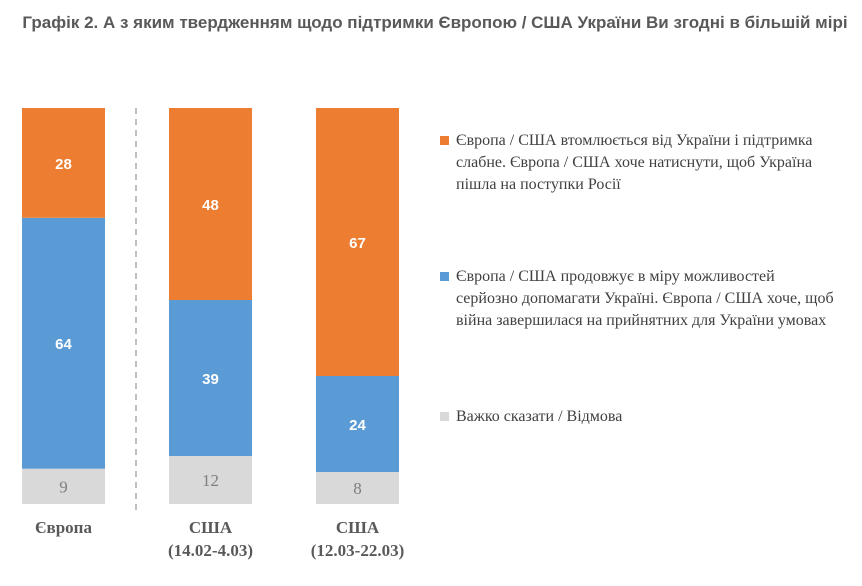 Image resolution: width=862 pixels, height=586 pixels. What do you see at coordinates (210, 550) in the screenshot?
I see `category-label: (14.02-4.03)` at bounding box center [210, 550].